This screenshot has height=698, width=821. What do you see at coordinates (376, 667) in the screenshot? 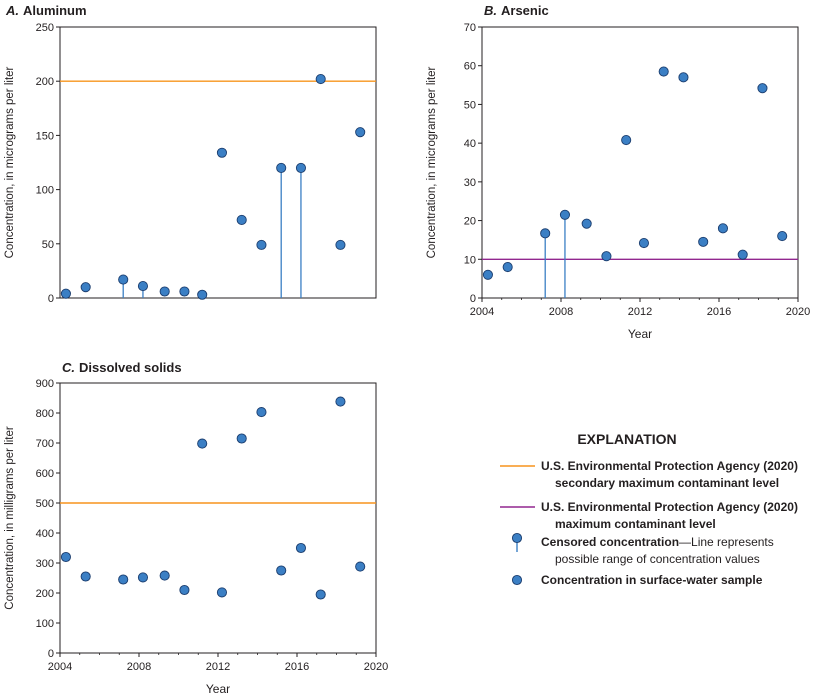
I see `p2-x-tick-label-4: 2020` at bounding box center [376, 667].